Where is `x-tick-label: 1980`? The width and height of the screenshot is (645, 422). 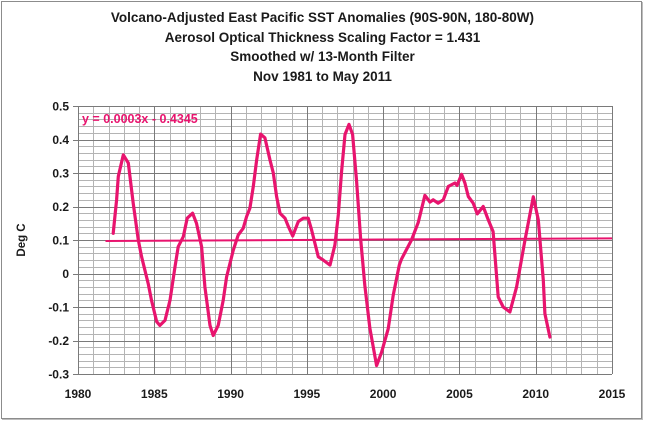 x-tick-label: 1980 is located at coordinates (78, 394).